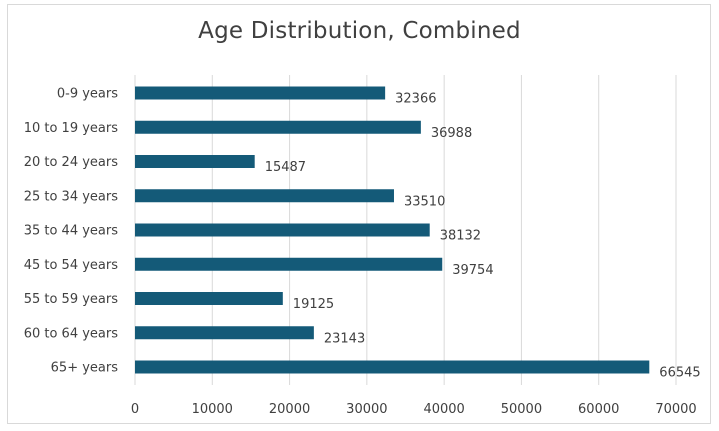  What do you see at coordinates (71, 162) in the screenshot?
I see `category-label-2: 20 to 24 years` at bounding box center [71, 162].